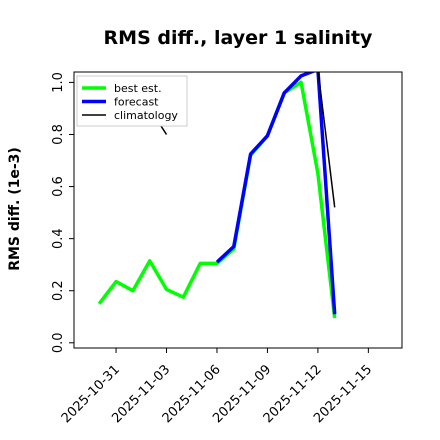 Image resolution: width=440 pixels, height=440 pixels. Describe the element at coordinates (138, 88) in the screenshot. I see `legend-label-best-est: best est.` at that location.